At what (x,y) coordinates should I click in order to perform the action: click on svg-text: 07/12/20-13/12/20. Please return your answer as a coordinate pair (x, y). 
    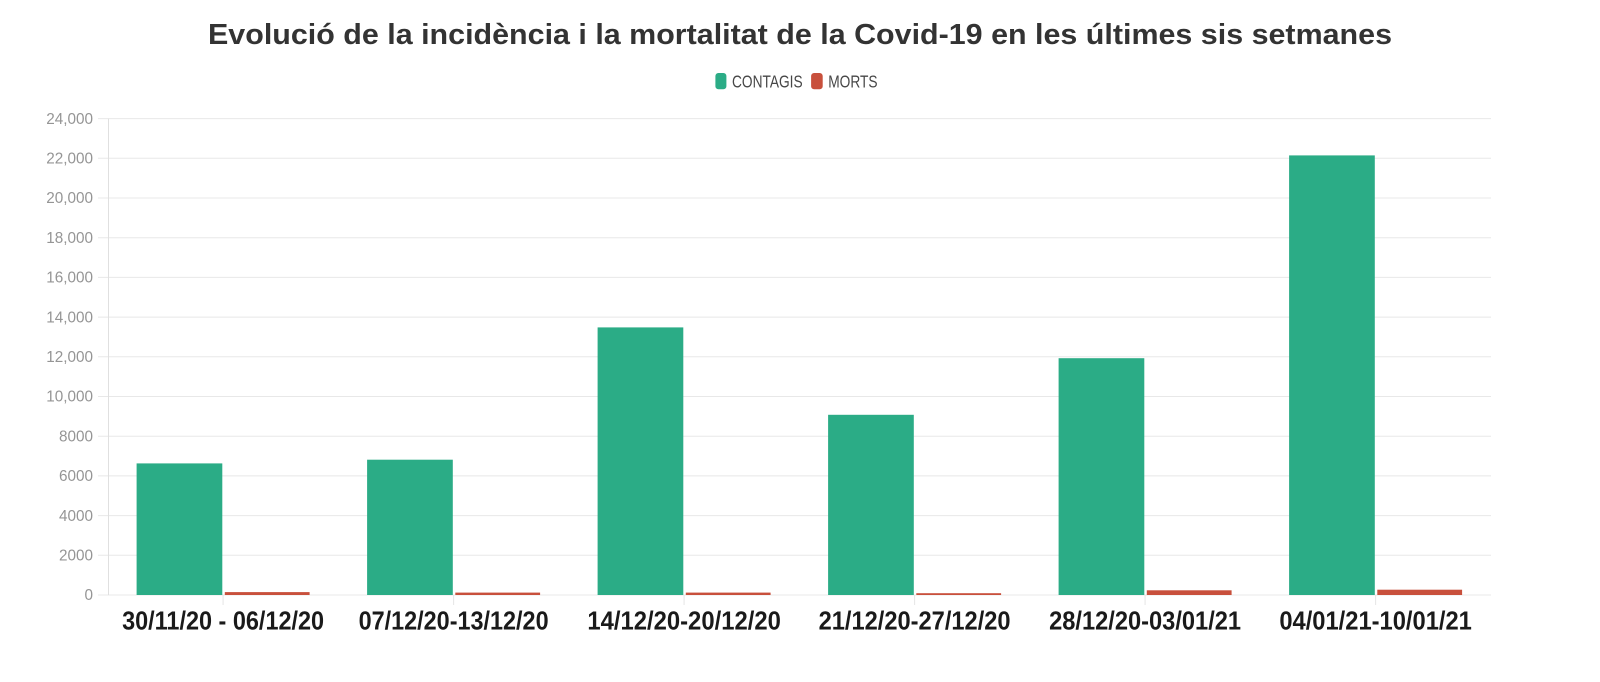
    Looking at the image, I should click on (454, 621).